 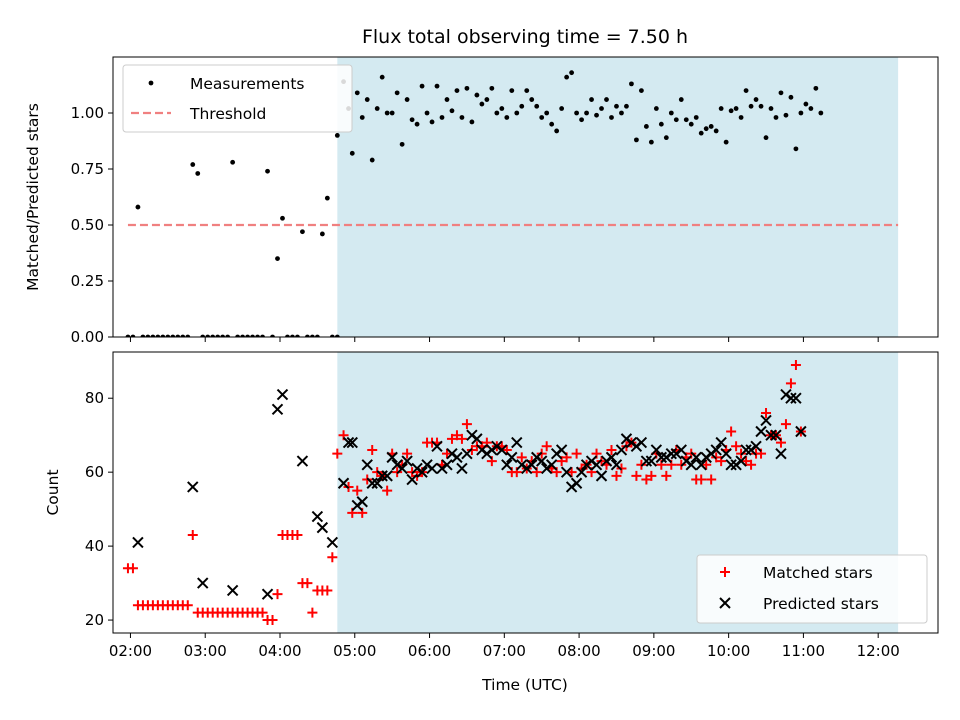 What do you see at coordinates (725, 603) in the screenshot?
I see `legend-predicted-marker` at bounding box center [725, 603].